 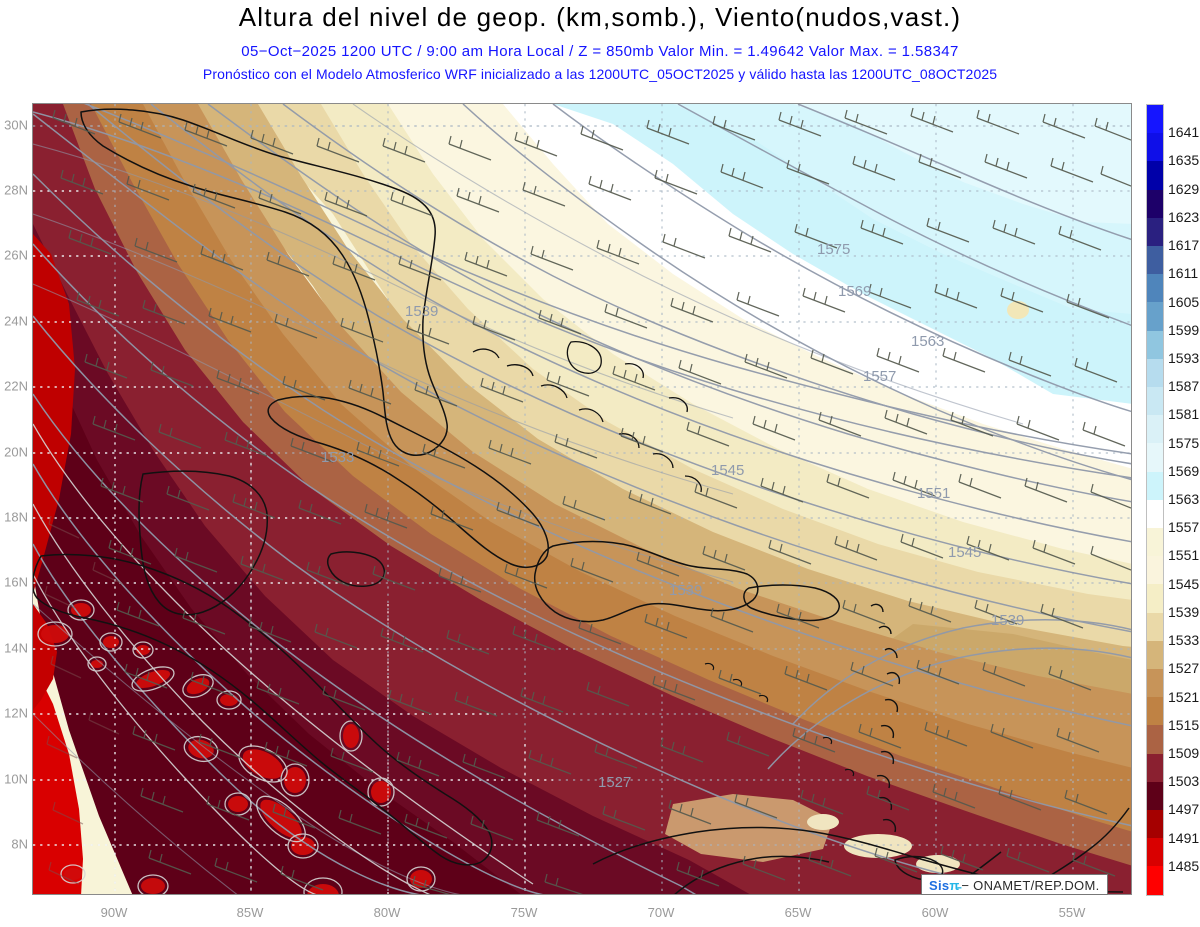 What do you see at coordinates (1184, 160) in the screenshot?
I see `colorbar-label-1635: 1635` at bounding box center [1184, 160].